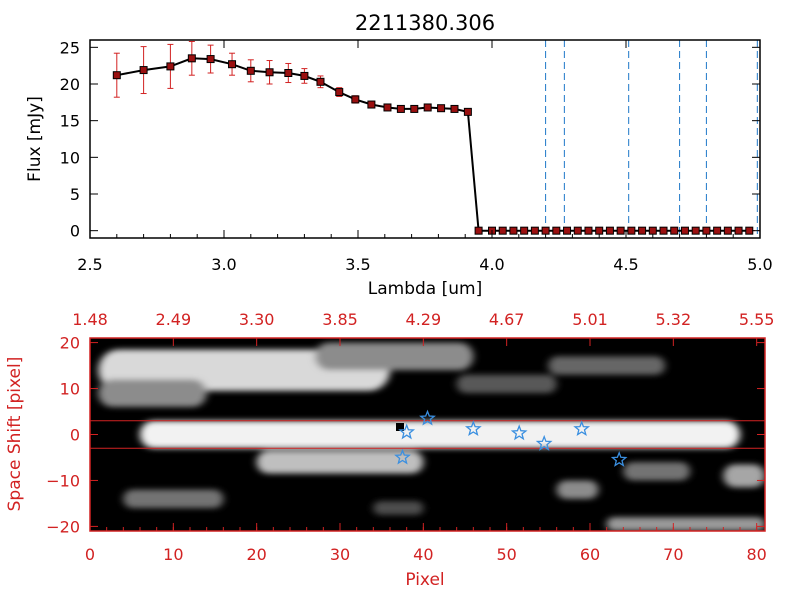 The image size is (800, 604). I want to click on y-tick-label: −20, so click(63, 526).